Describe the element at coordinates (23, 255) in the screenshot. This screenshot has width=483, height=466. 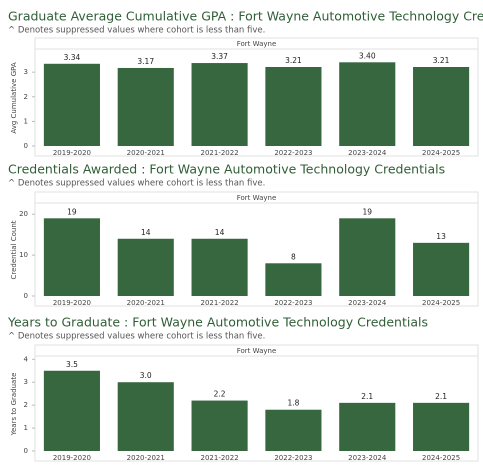
I see `y-tick-label: 10` at that location.